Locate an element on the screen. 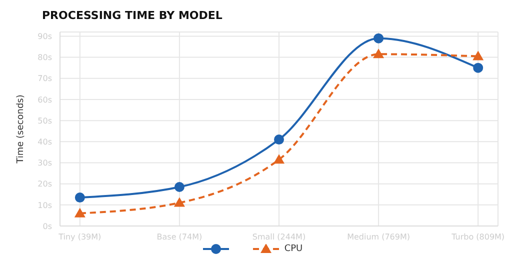 This screenshot has height=274, width=512. chart-title: PROCESSING TIME BY MODEL is located at coordinates (132, 15).